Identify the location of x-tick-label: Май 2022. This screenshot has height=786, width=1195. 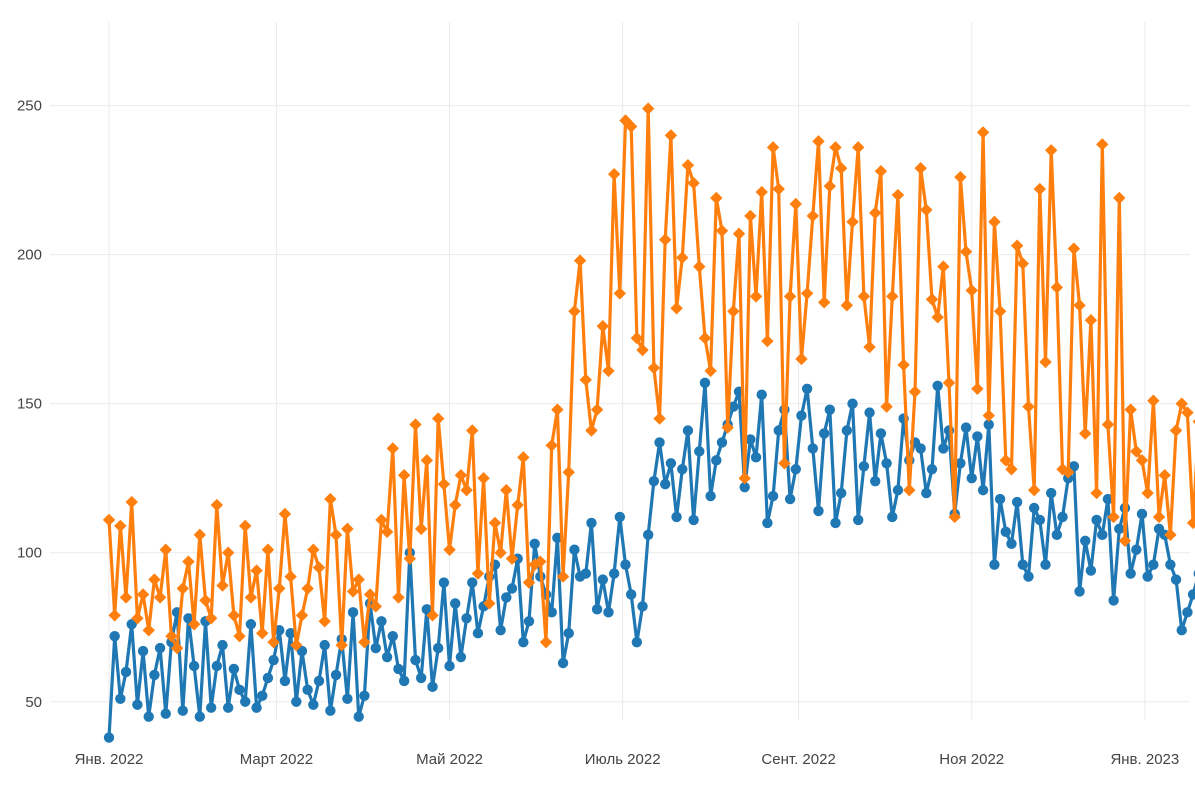
(449, 759).